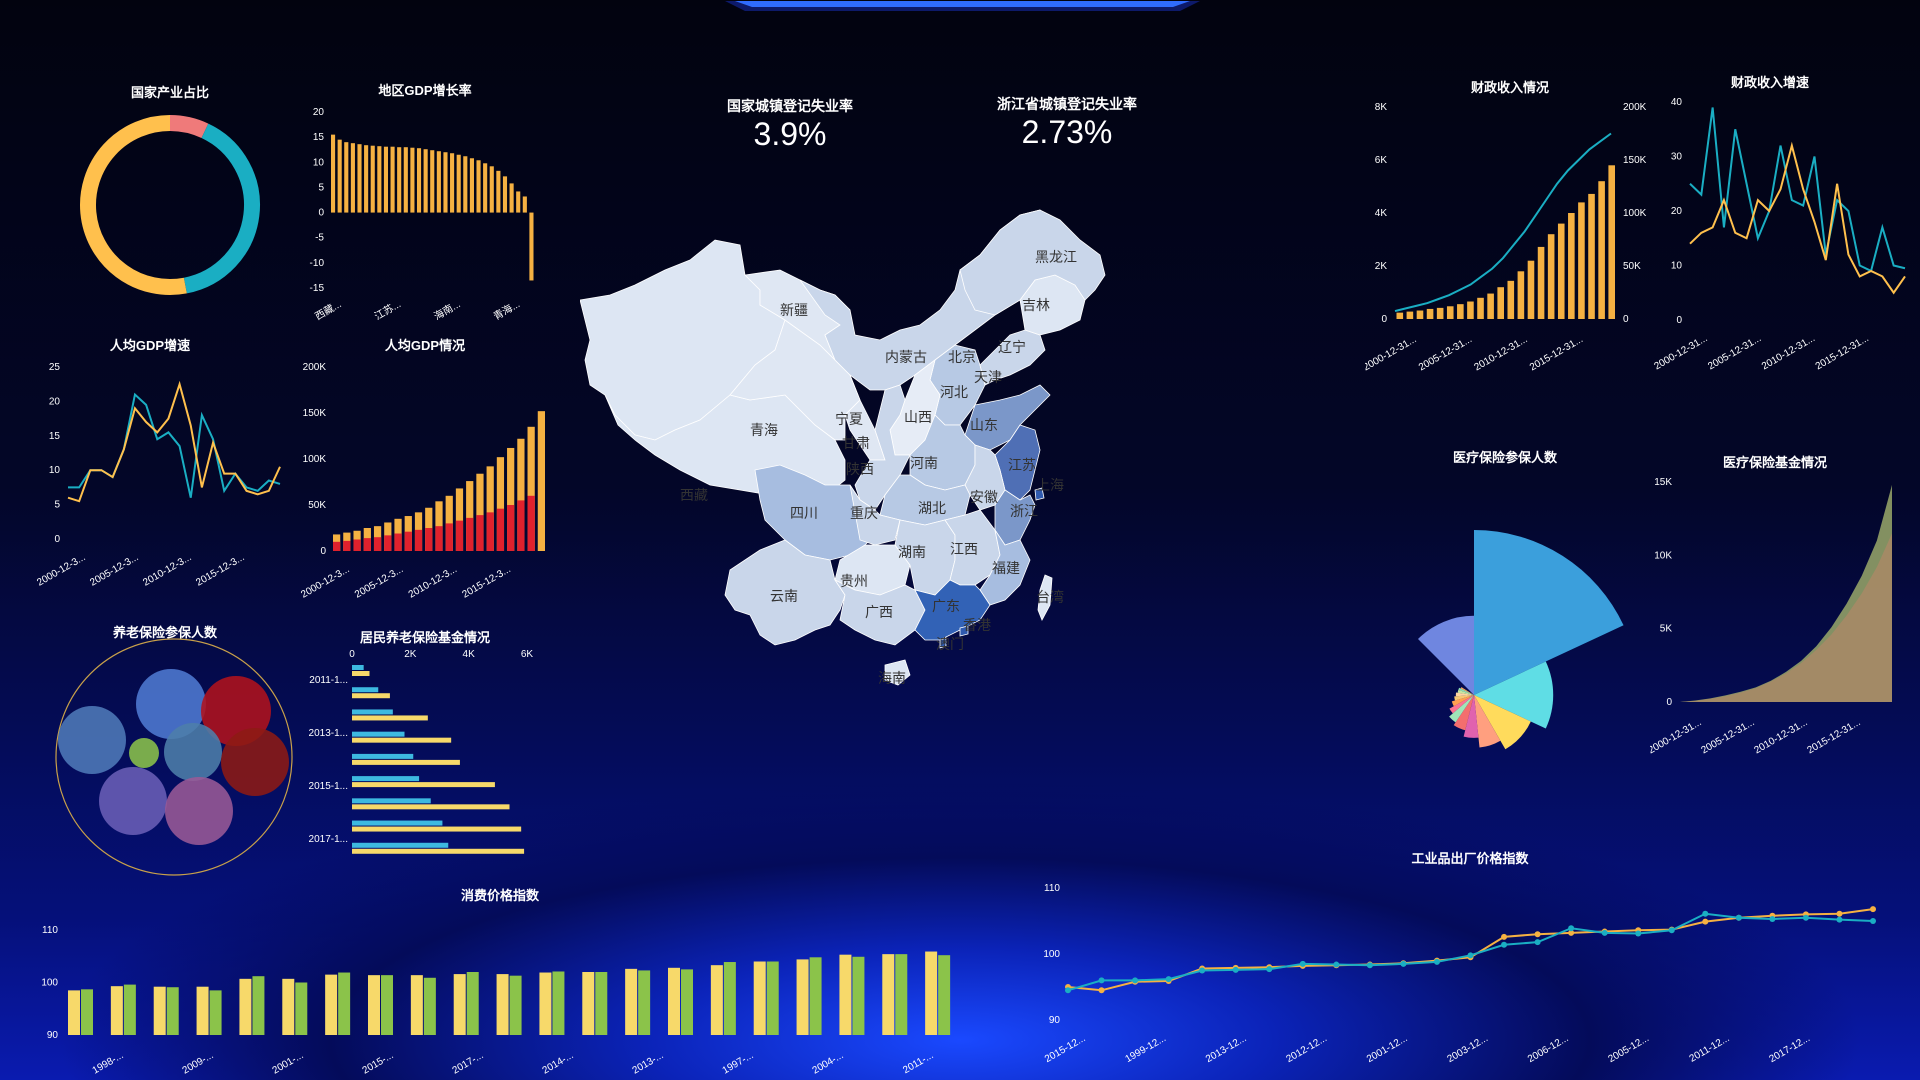  I want to click on y-tick-label-left: 4K, so click(1381, 213).